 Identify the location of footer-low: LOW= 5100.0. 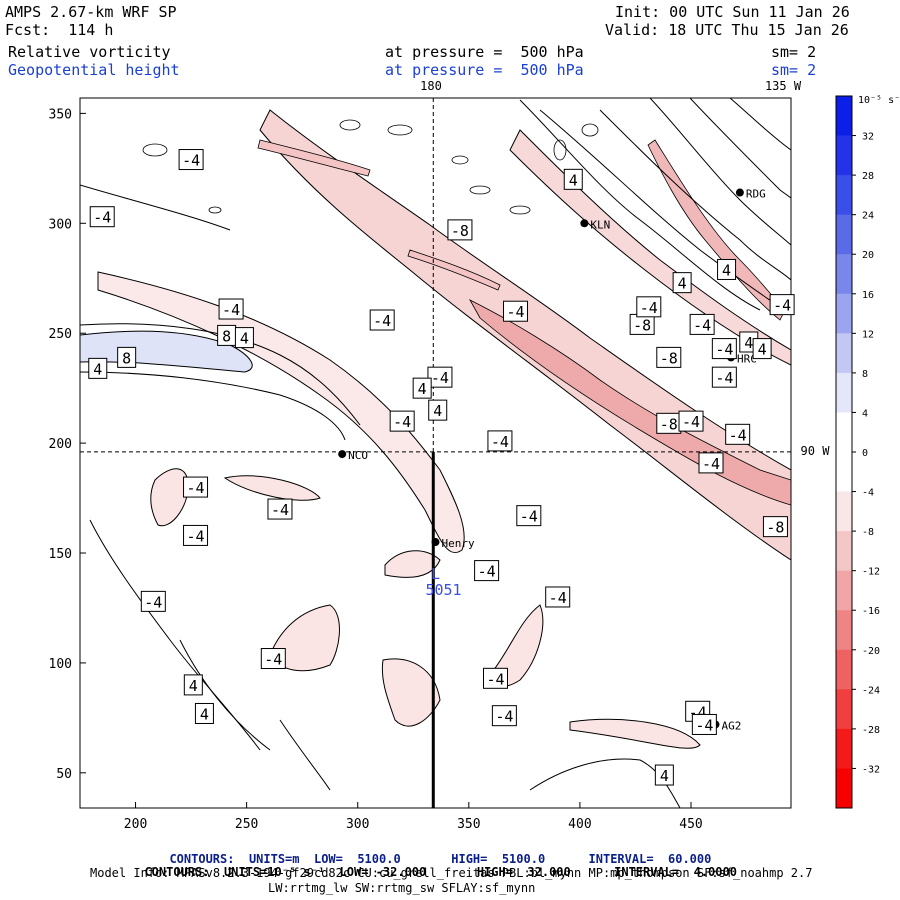
(357, 859).